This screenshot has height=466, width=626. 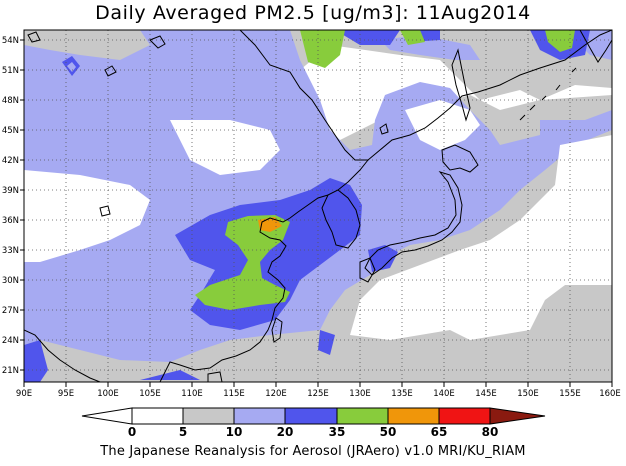 What do you see at coordinates (10, 281) in the screenshot?
I see `lat-label-30n: 30N` at bounding box center [10, 281].